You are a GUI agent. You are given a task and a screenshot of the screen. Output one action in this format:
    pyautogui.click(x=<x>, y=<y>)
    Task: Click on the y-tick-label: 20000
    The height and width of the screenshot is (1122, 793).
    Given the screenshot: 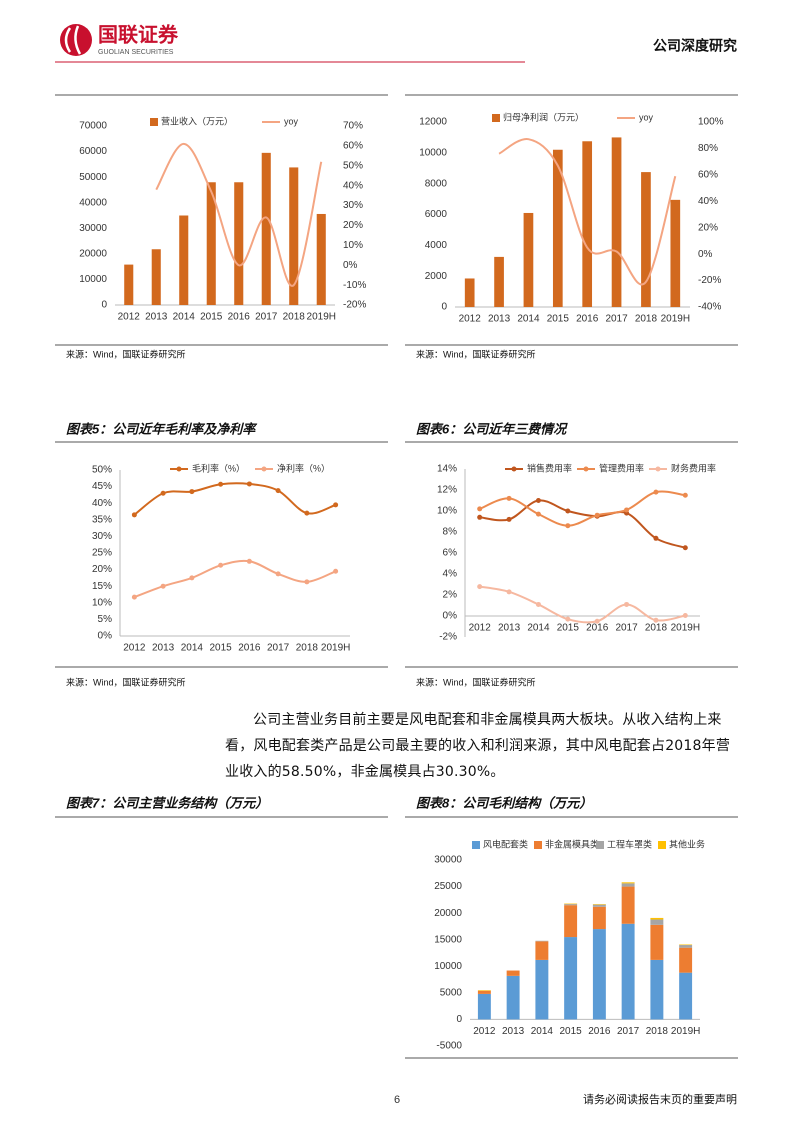 What is the action you would take?
    pyautogui.click(x=448, y=913)
    